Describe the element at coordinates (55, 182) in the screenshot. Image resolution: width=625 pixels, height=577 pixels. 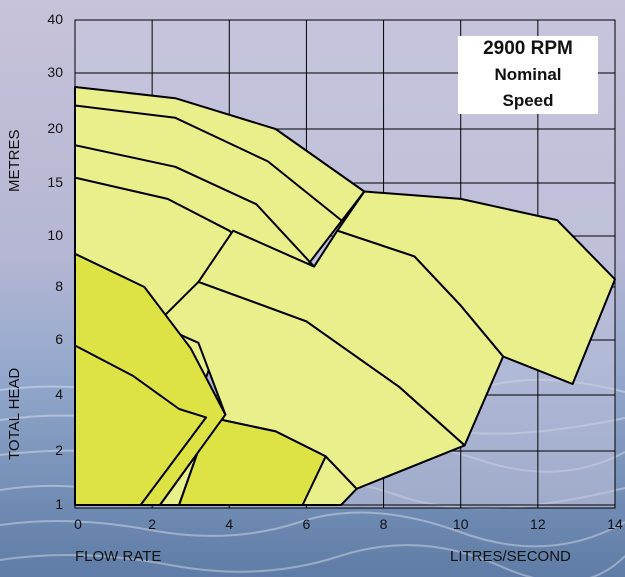
I see `y-tick-15: 15` at that location.